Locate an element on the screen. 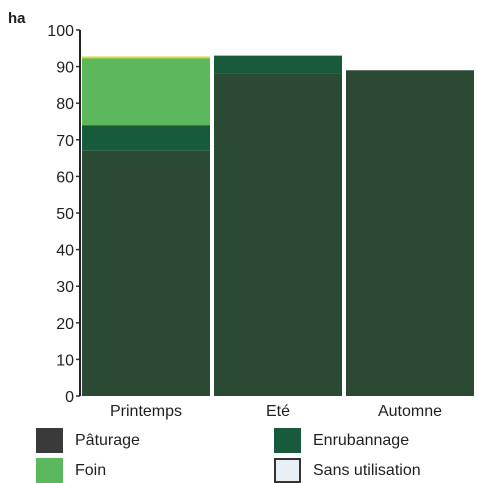  y-tick-label: 70 is located at coordinates (65, 141).